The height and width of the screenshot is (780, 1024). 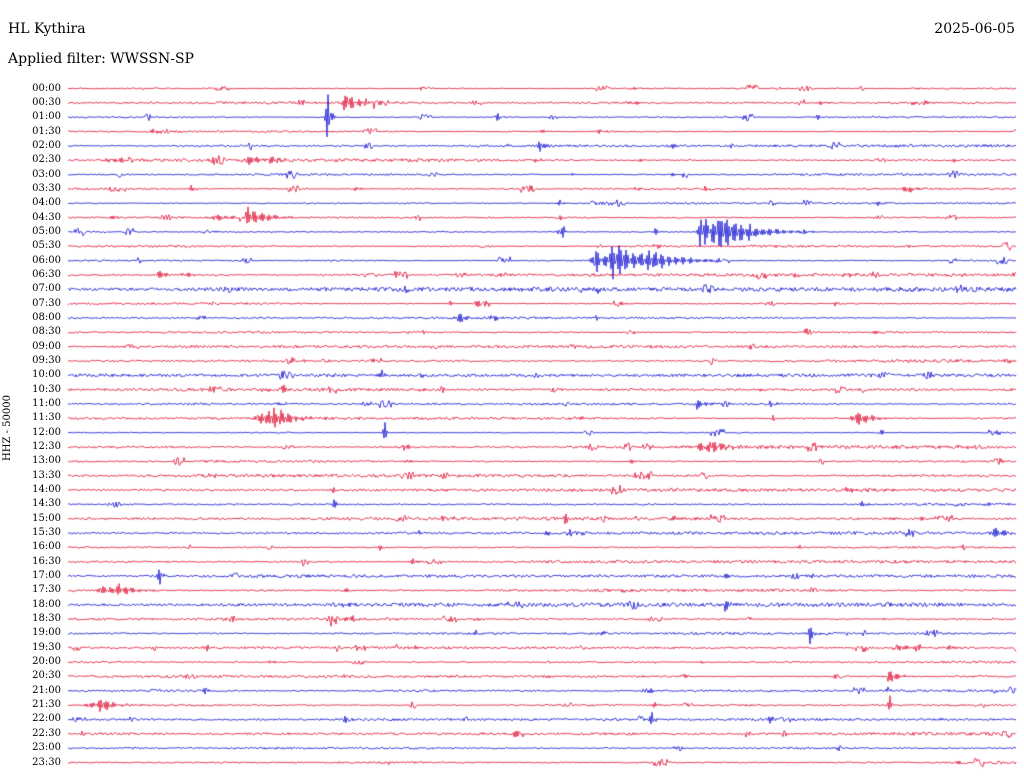 What do you see at coordinates (46, 446) in the screenshot?
I see `time-label: 12:30` at bounding box center [46, 446].